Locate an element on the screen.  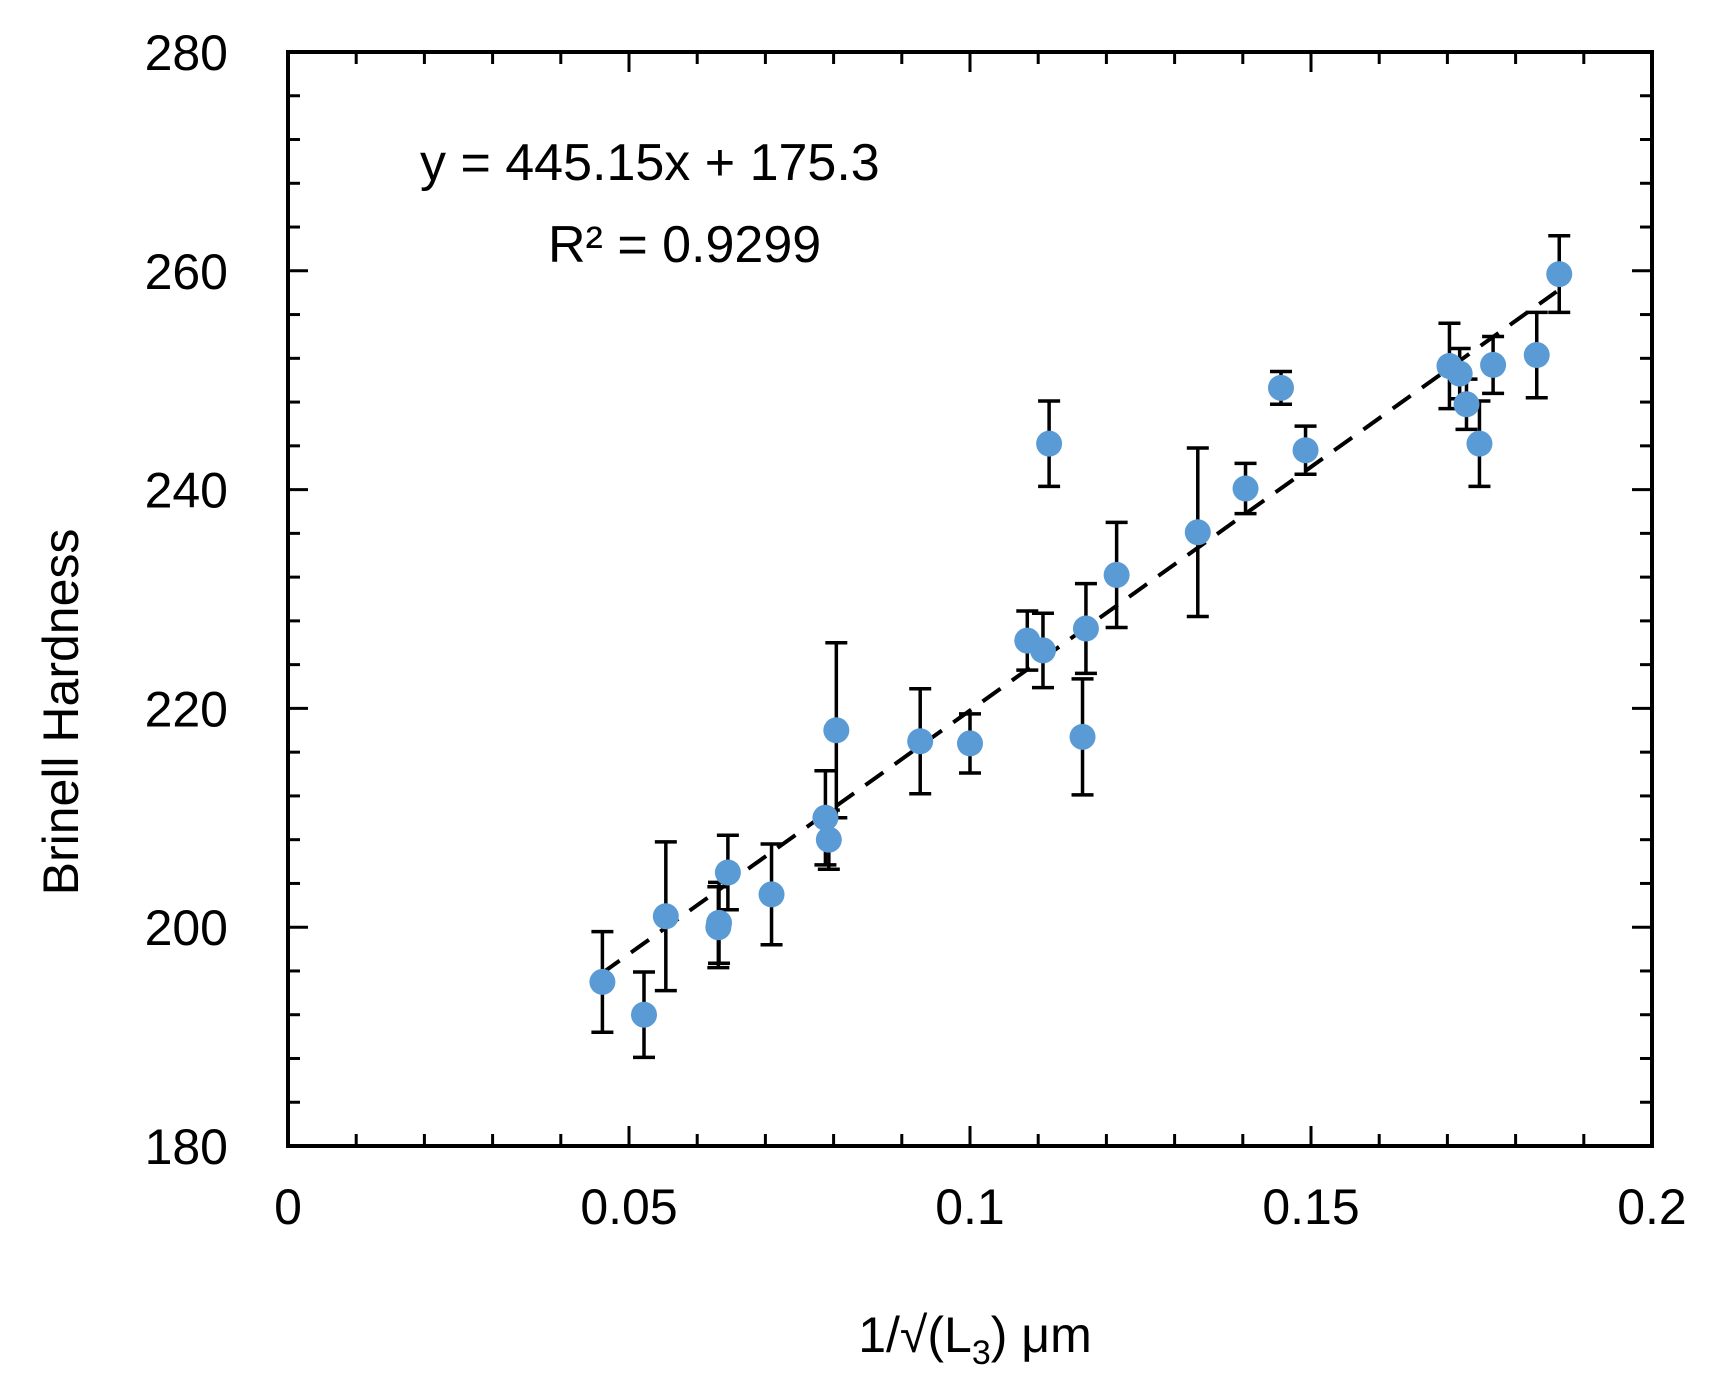
y-tick-label: 220 is located at coordinates (186, 709).